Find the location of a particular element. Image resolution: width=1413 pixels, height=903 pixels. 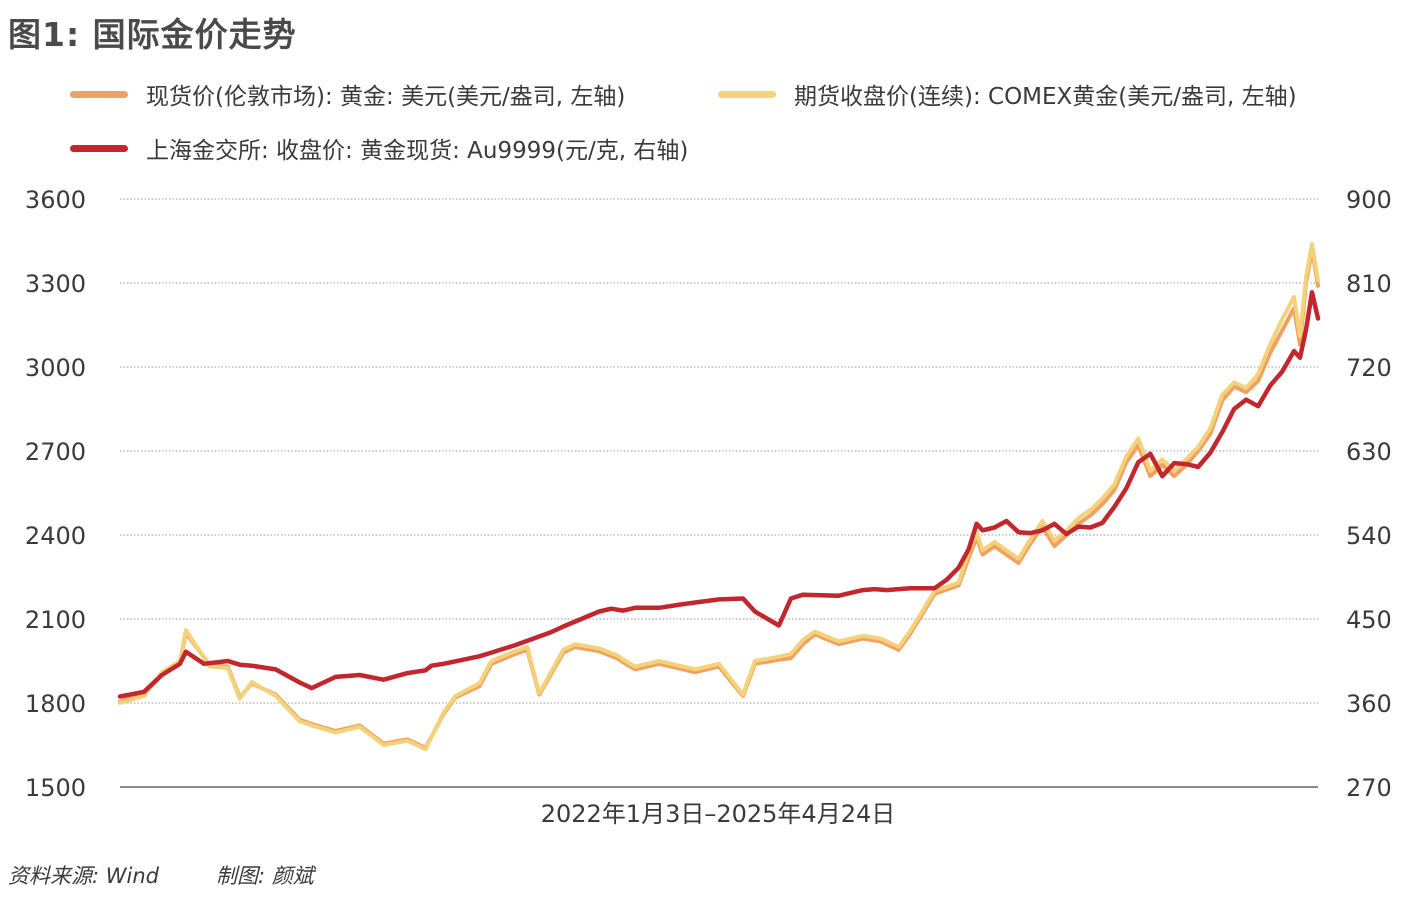

y-left-tick-label: 1500 is located at coordinates (55, 788).